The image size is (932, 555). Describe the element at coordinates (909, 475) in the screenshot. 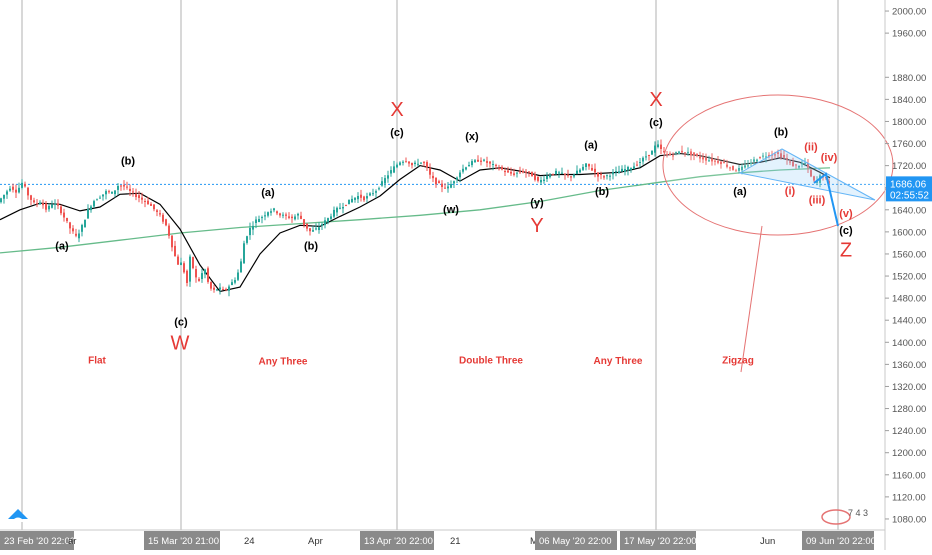

I see `price-tick-label: 1160.00` at that location.